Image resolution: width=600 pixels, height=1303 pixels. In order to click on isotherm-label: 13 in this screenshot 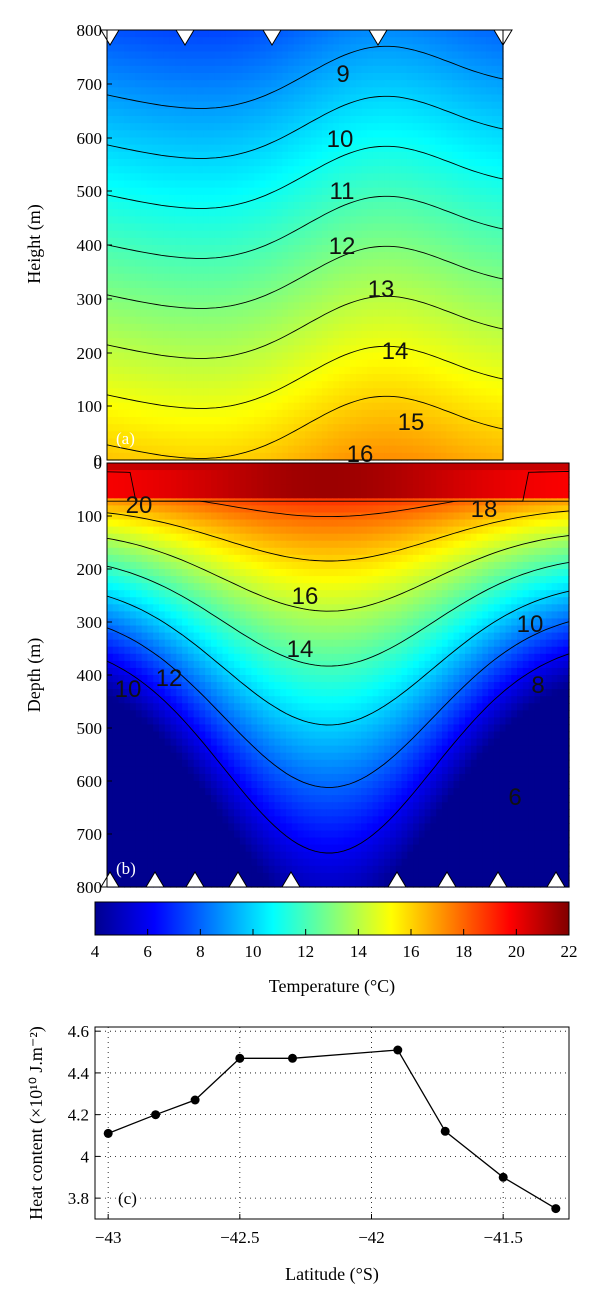, I will do `click(381, 289)`.